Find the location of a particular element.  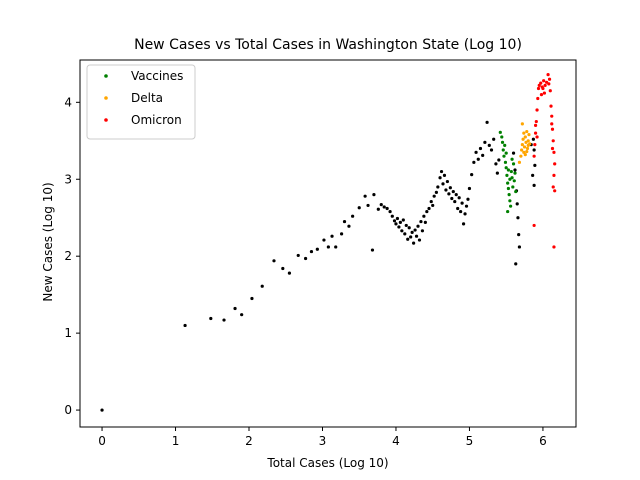

series-delta is located at coordinates (524, 143).